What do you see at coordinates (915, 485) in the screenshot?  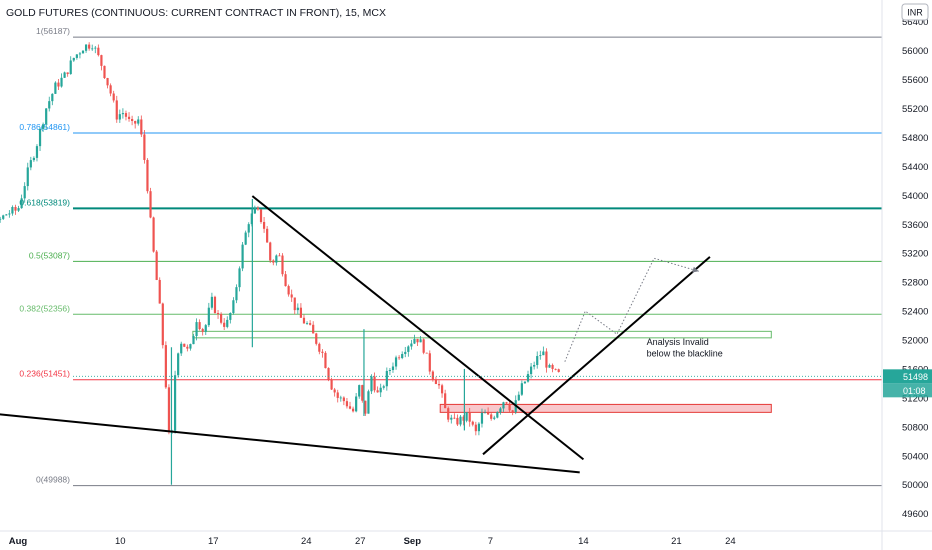 I see `y-tick-label: 50000` at bounding box center [915, 485].